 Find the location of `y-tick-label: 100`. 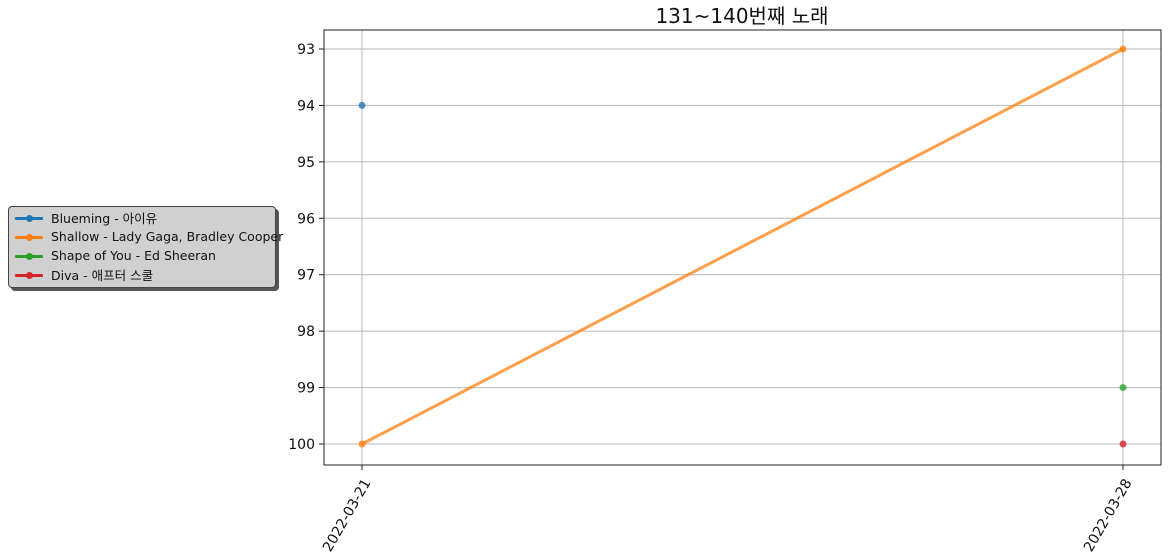

y-tick-label: 100 is located at coordinates (301, 445).